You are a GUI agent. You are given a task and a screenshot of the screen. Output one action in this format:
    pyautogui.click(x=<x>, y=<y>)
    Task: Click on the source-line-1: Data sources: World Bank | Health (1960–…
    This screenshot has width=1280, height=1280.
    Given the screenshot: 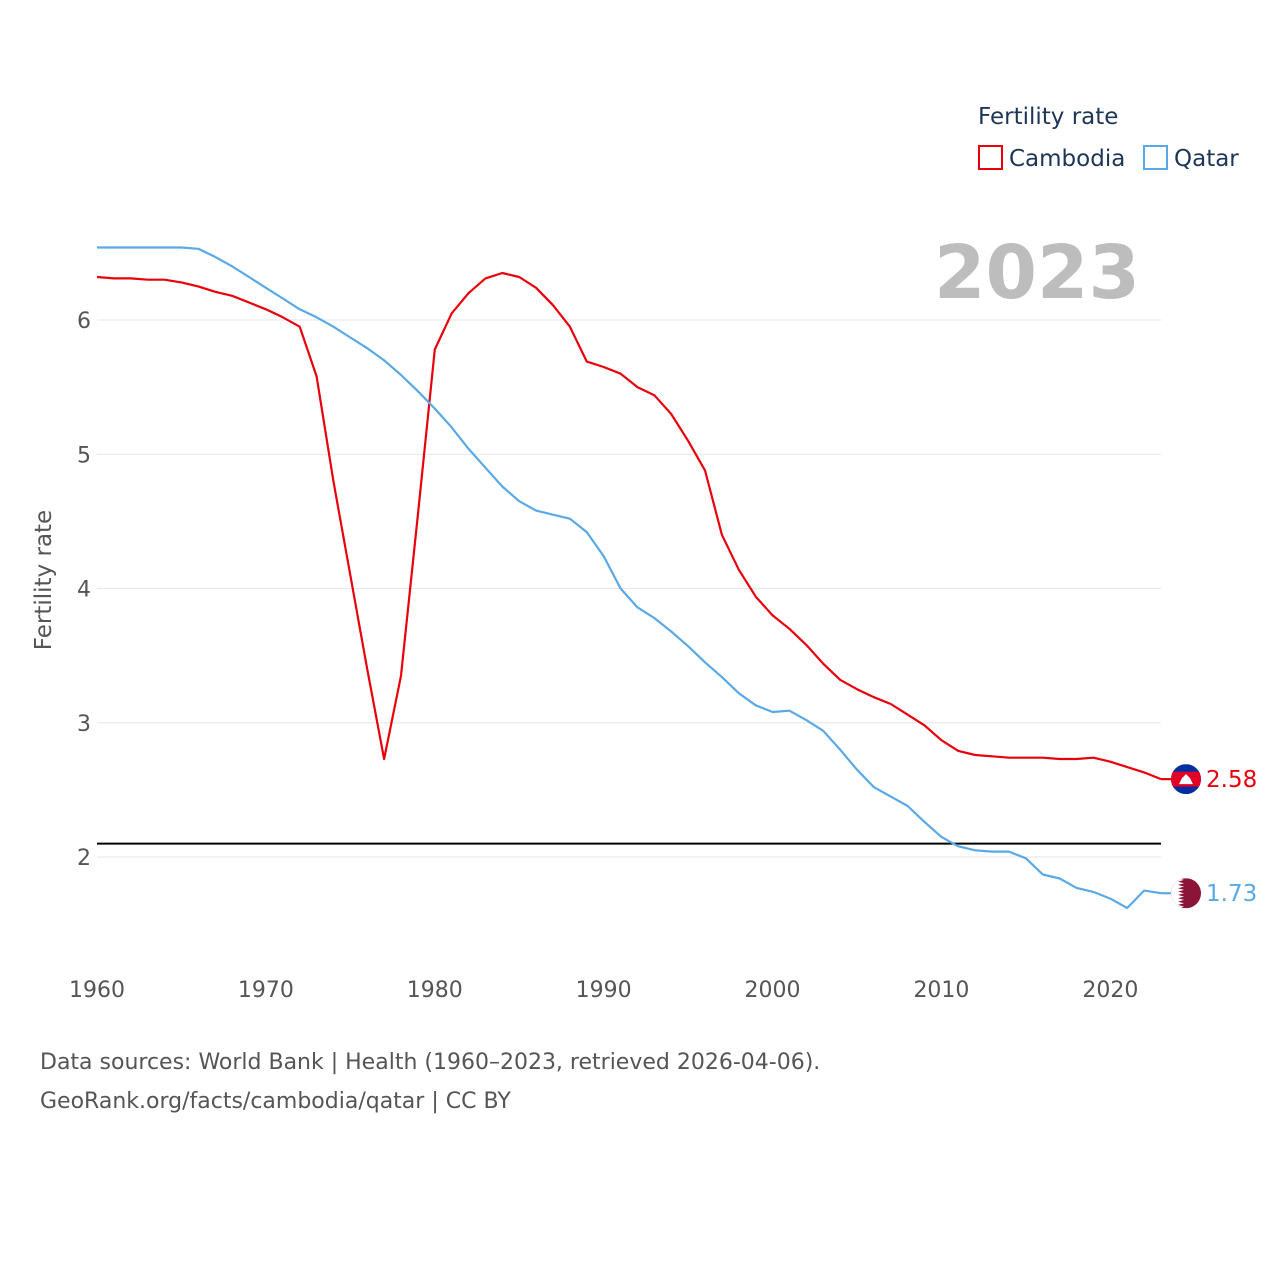 What is the action you would take?
    pyautogui.click(x=430, y=1062)
    